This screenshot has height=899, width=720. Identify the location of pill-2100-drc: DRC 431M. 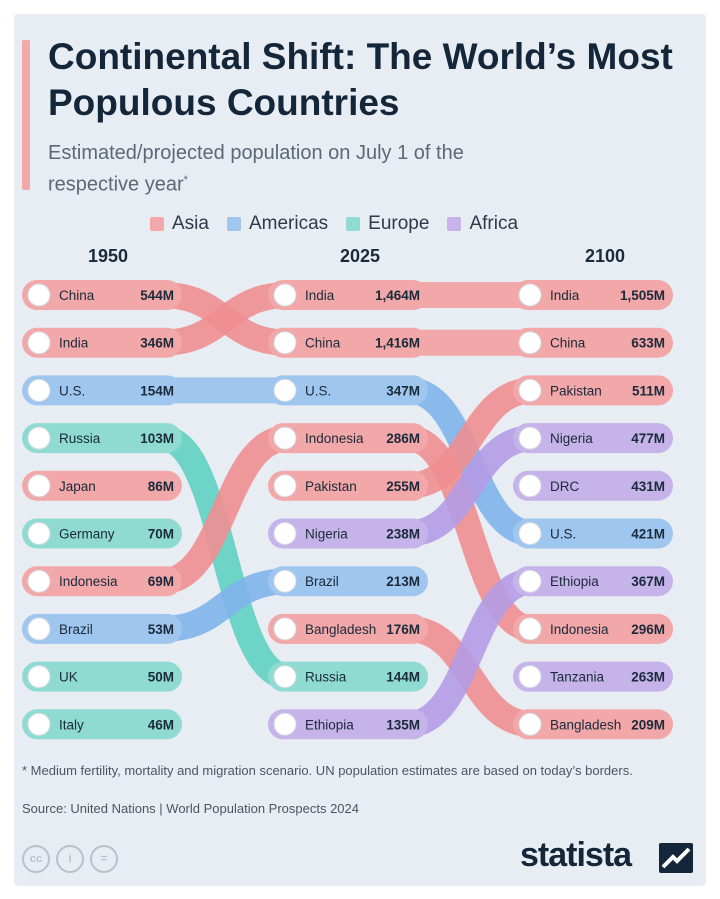
(593, 485).